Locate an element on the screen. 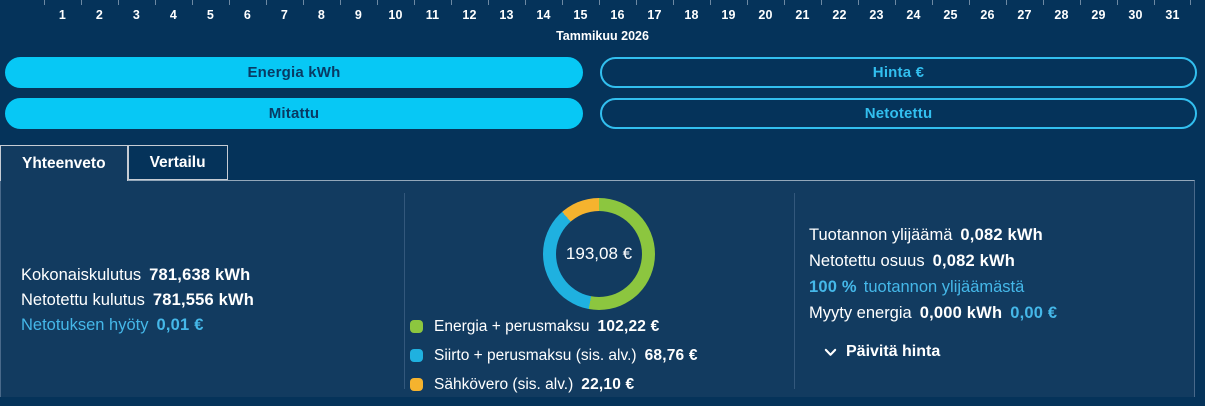 This screenshot has height=406, width=1205. paivita-hinta-toggle: Päivitä hinta is located at coordinates (1009, 352).